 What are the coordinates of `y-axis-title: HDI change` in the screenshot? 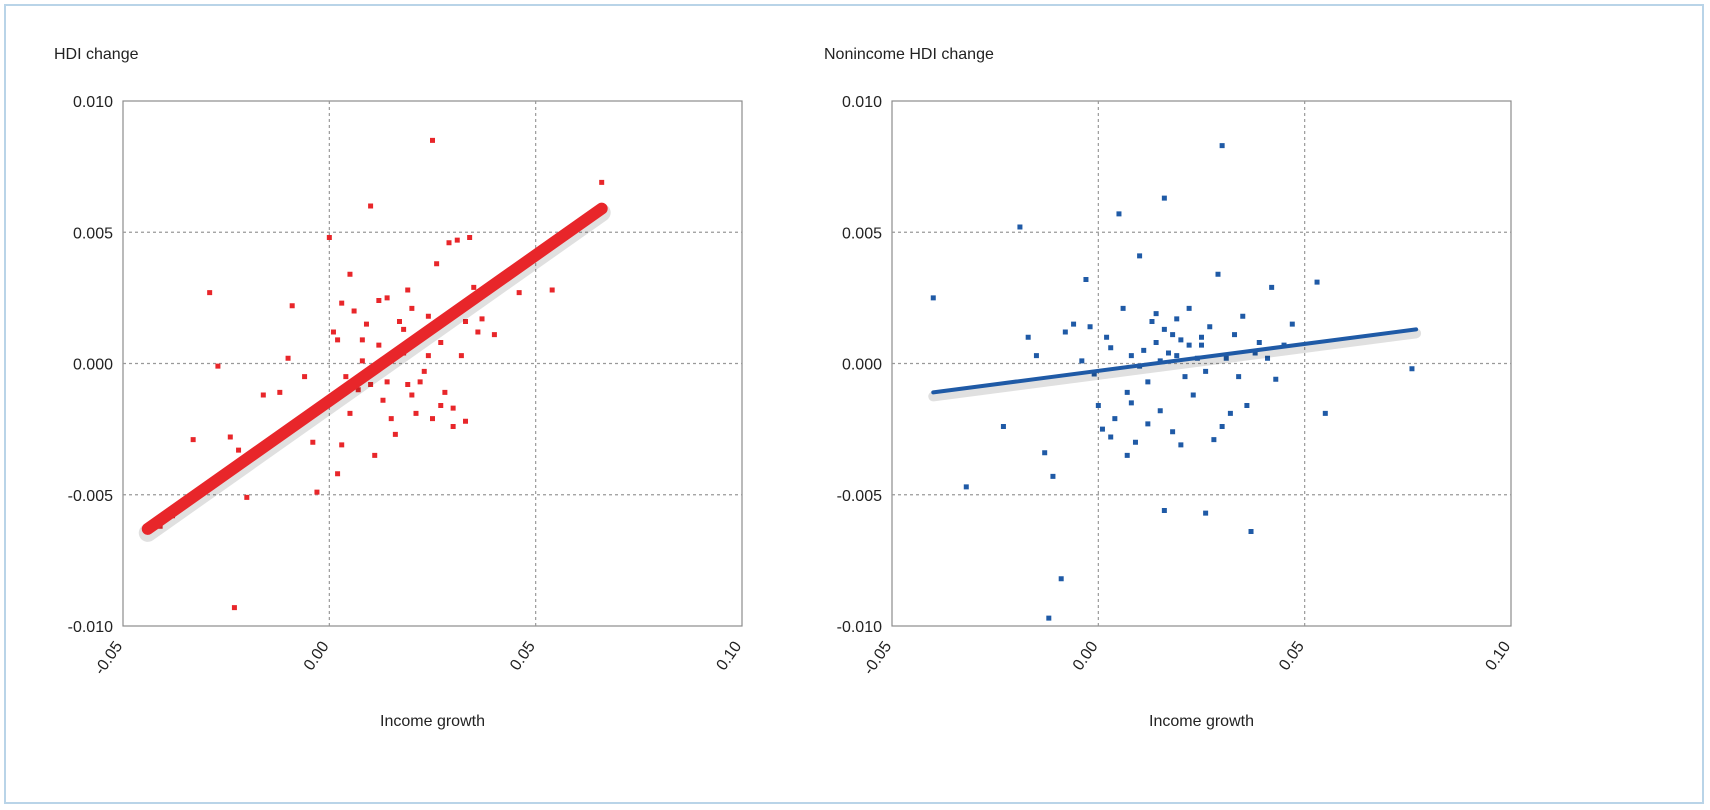 It's located at (96, 54).